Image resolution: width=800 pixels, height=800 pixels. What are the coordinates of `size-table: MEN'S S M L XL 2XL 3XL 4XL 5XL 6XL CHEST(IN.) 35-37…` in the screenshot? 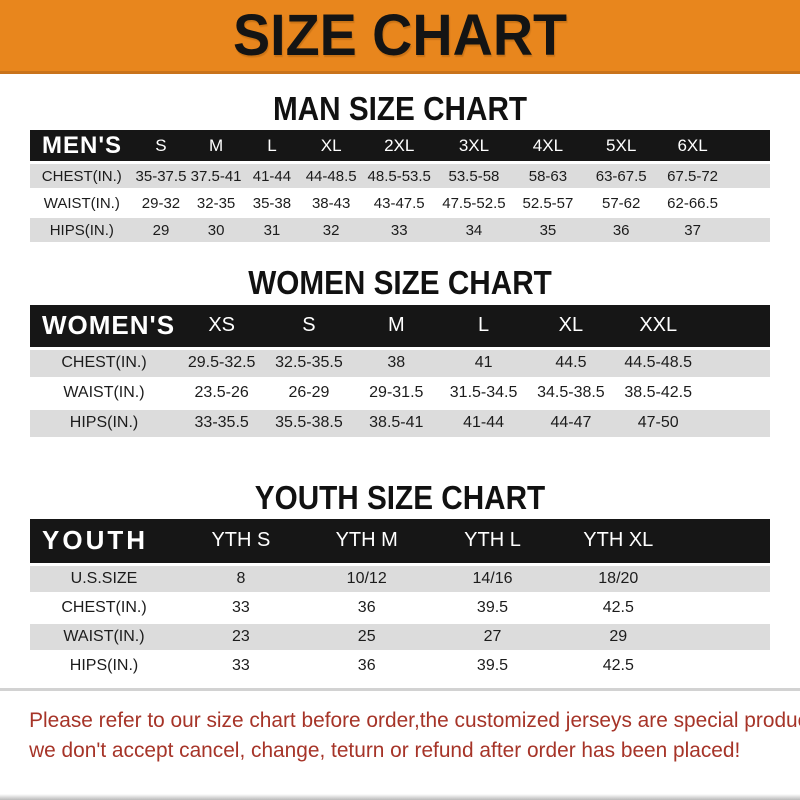 It's located at (400, 186).